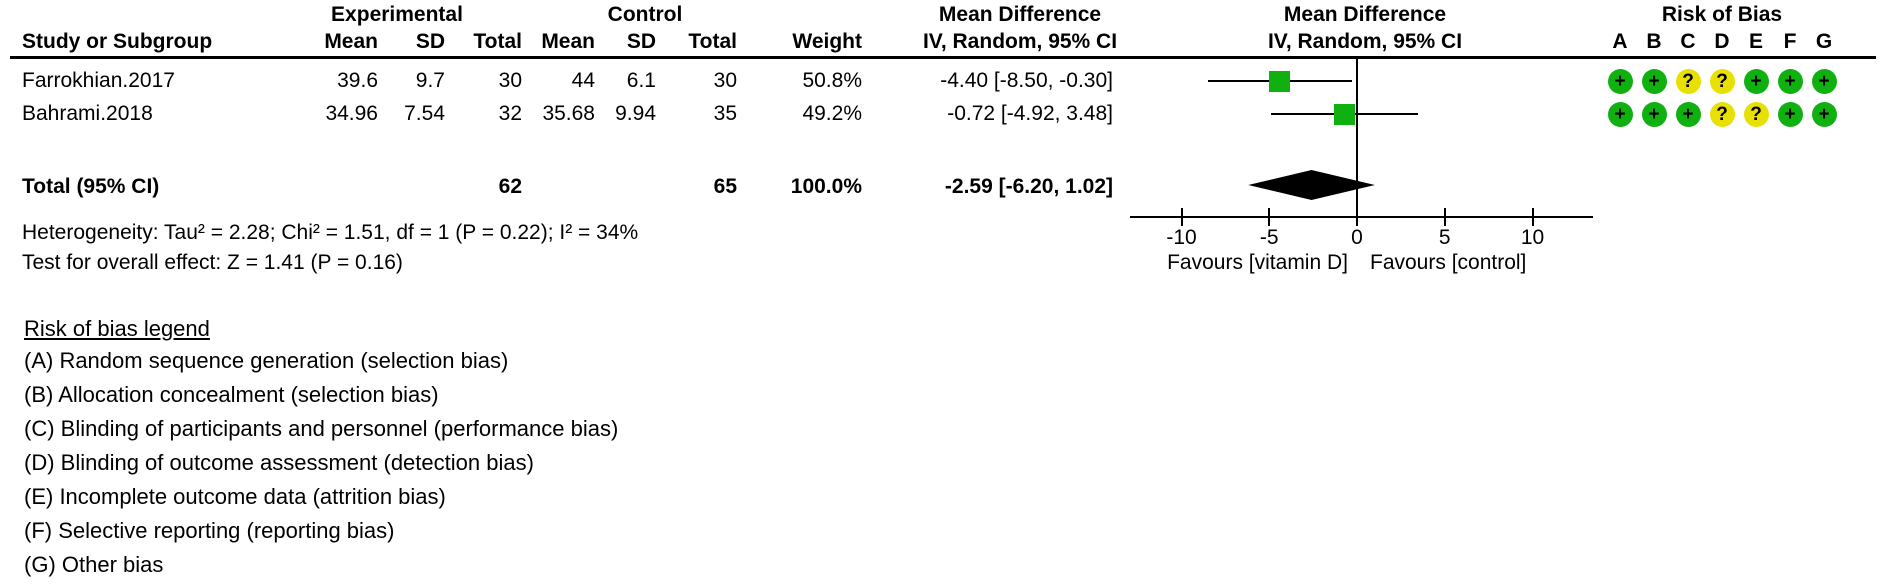 The width and height of the screenshot is (1892, 586). I want to click on exp-mean-cell: 34.96, so click(351, 113).